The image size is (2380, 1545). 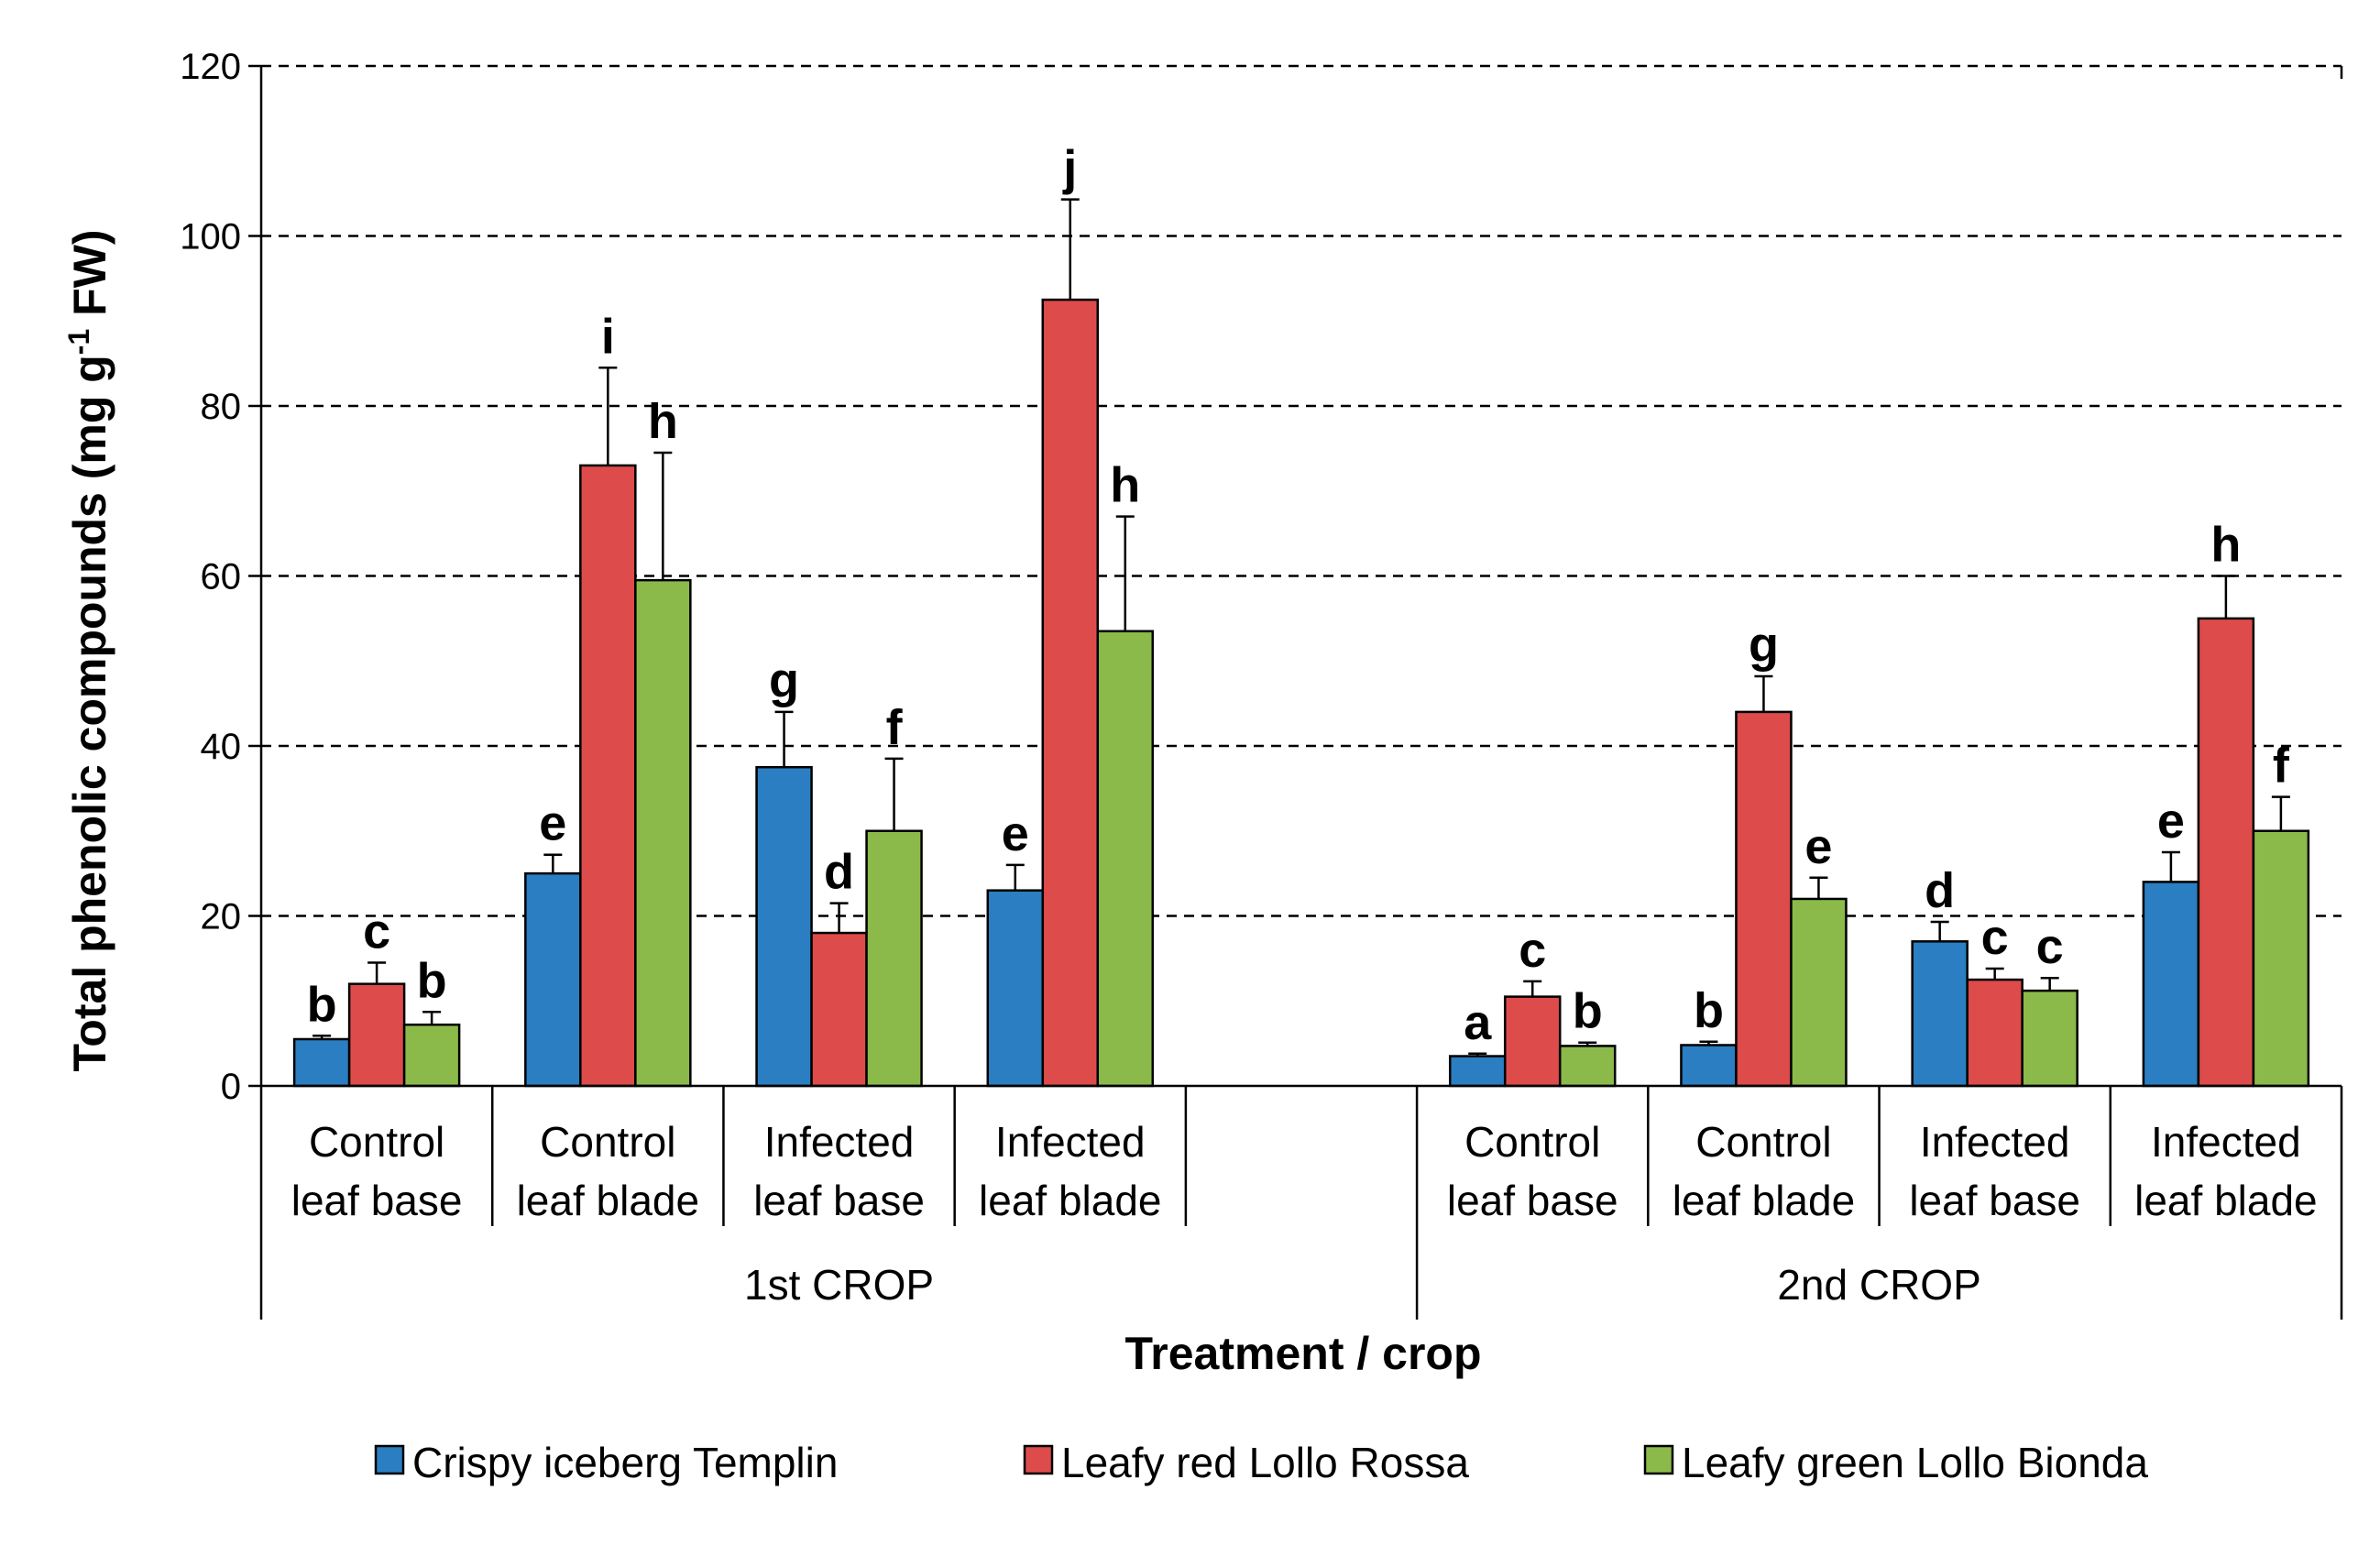 What do you see at coordinates (1478, 1022) in the screenshot?
I see `significance-letter: a` at bounding box center [1478, 1022].